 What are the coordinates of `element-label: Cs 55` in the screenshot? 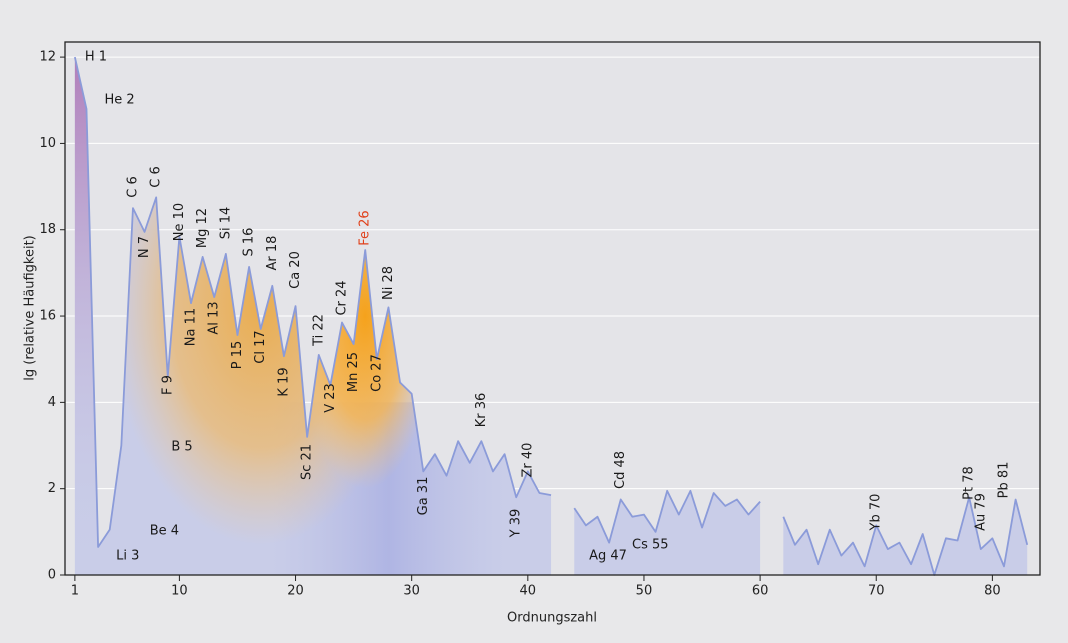 It's located at (650, 545).